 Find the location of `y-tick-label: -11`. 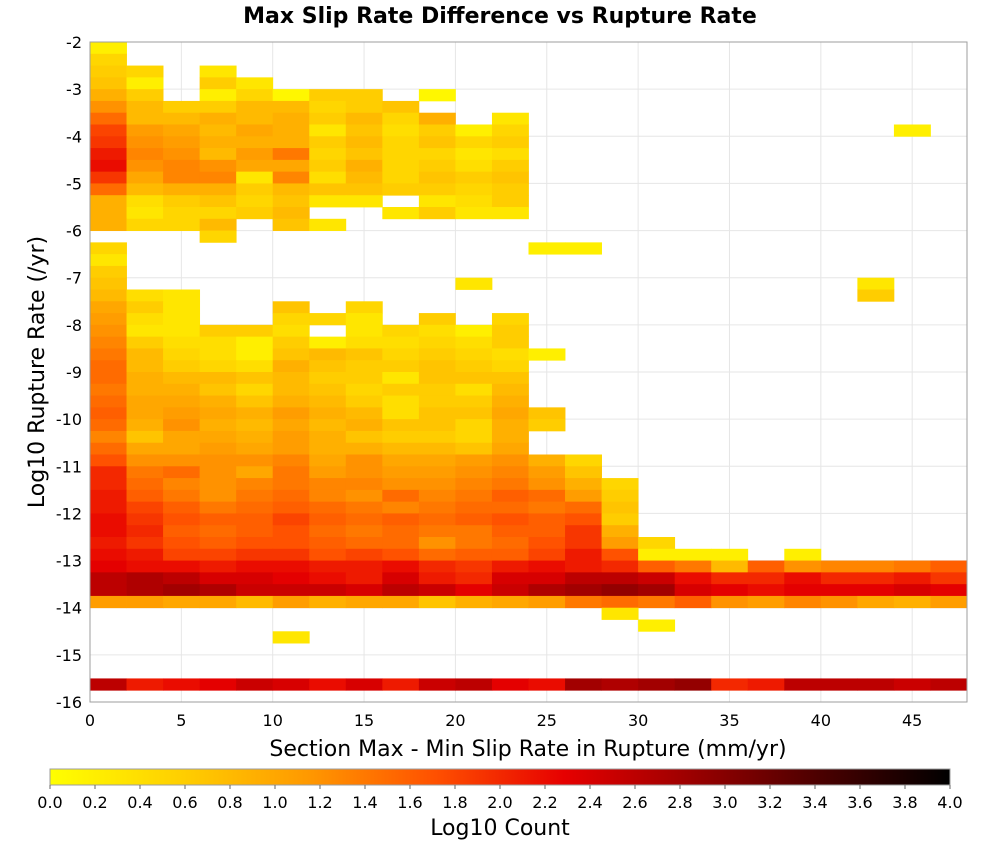

y-tick-label: -11 is located at coordinates (69, 466).